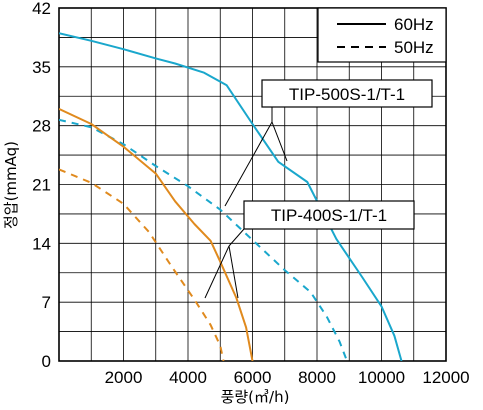 The width and height of the screenshot is (483, 410). Describe the element at coordinates (124, 377) in the screenshot. I see `x-tick-label: 2000` at that location.